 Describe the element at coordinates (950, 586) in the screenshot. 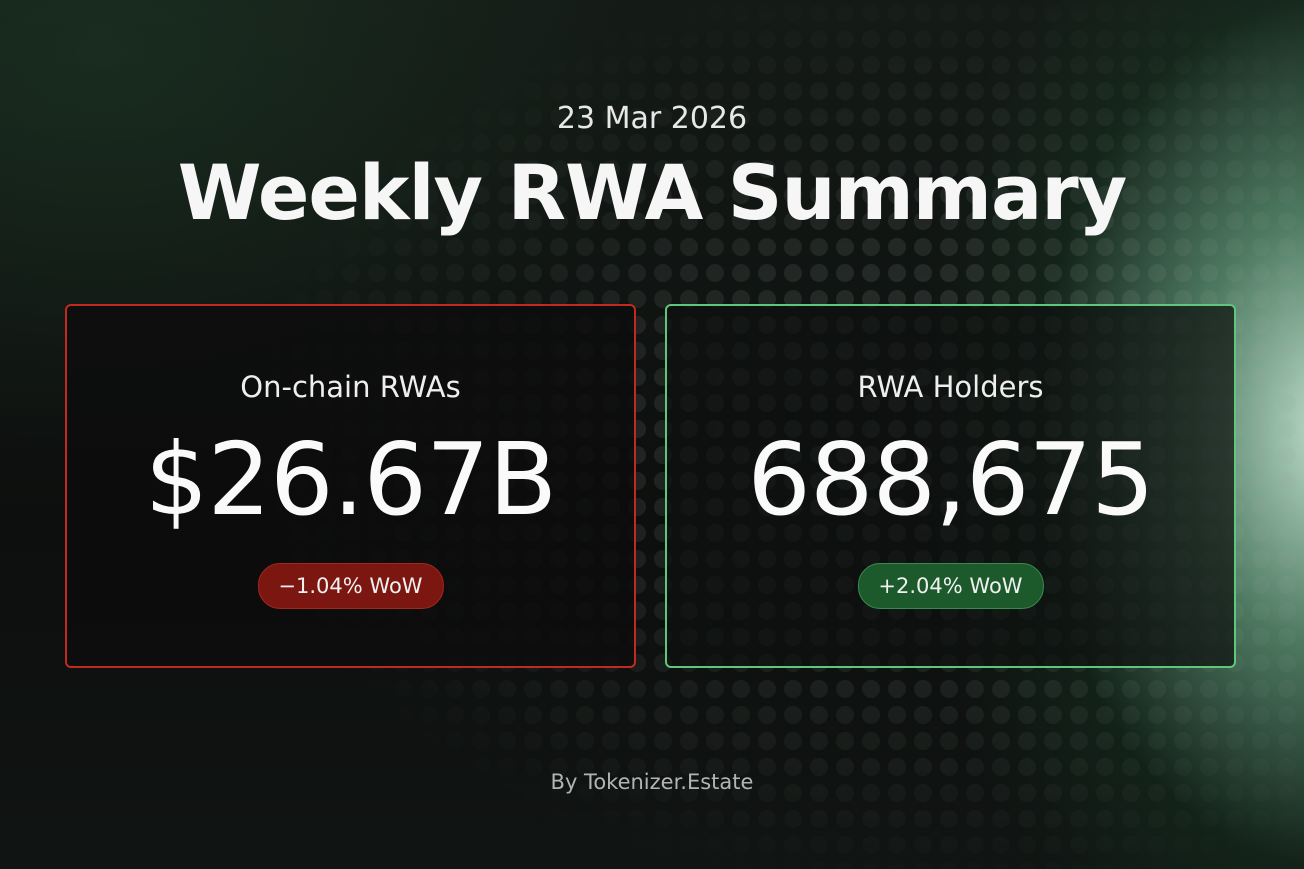

I see `change-badge: +2.04% WoW` at that location.